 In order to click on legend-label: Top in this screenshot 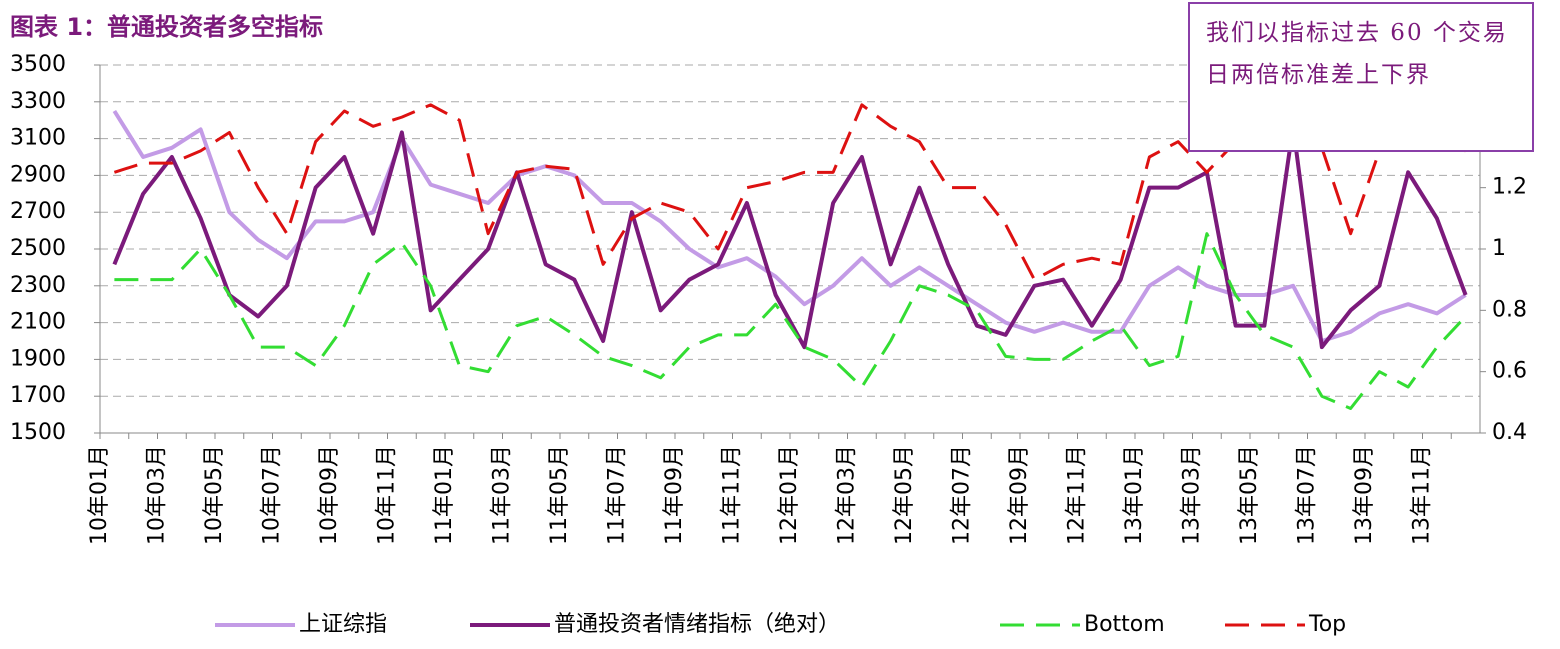, I will do `click(1327, 624)`.